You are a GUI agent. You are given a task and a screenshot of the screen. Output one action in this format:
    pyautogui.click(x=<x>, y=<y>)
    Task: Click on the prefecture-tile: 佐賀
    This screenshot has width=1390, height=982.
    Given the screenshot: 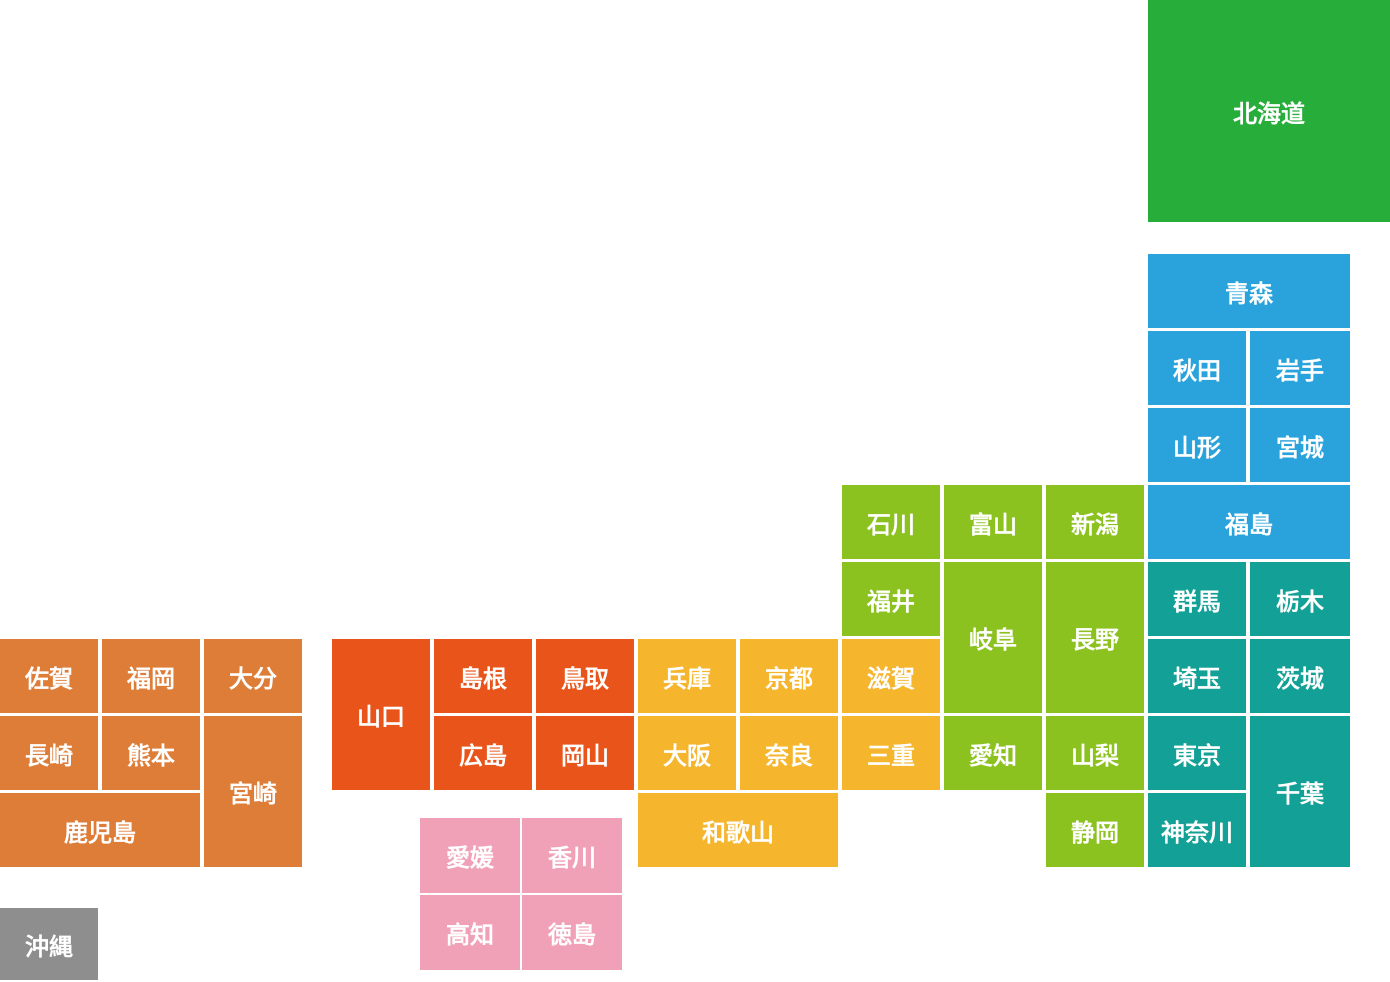 What is the action you would take?
    pyautogui.click(x=49, y=676)
    